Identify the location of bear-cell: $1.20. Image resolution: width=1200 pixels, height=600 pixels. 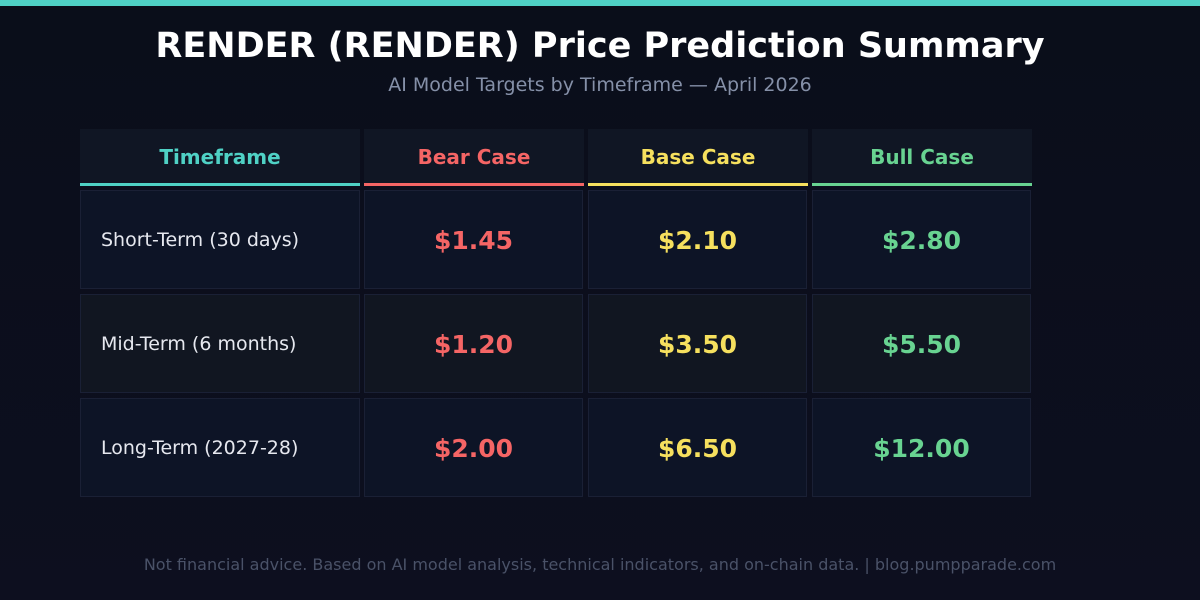
(473, 343).